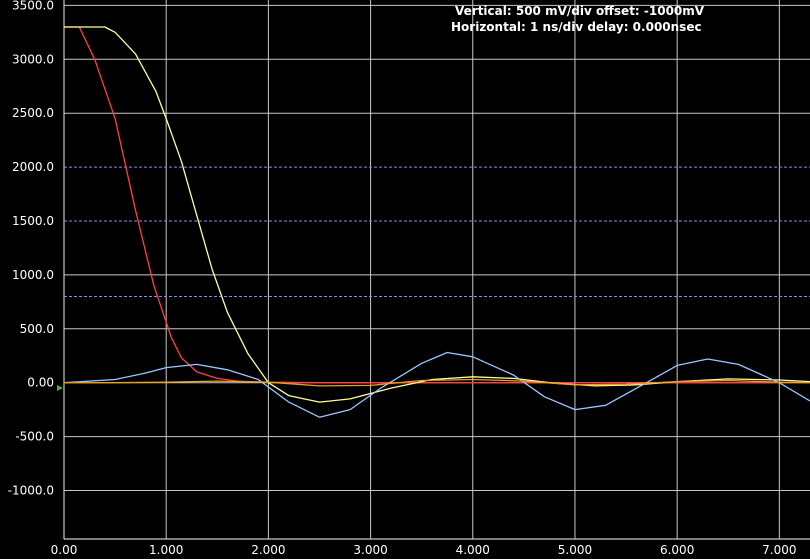 The width and height of the screenshot is (810, 559). I want to click on y-tick-label: 1000.0, so click(33, 275).